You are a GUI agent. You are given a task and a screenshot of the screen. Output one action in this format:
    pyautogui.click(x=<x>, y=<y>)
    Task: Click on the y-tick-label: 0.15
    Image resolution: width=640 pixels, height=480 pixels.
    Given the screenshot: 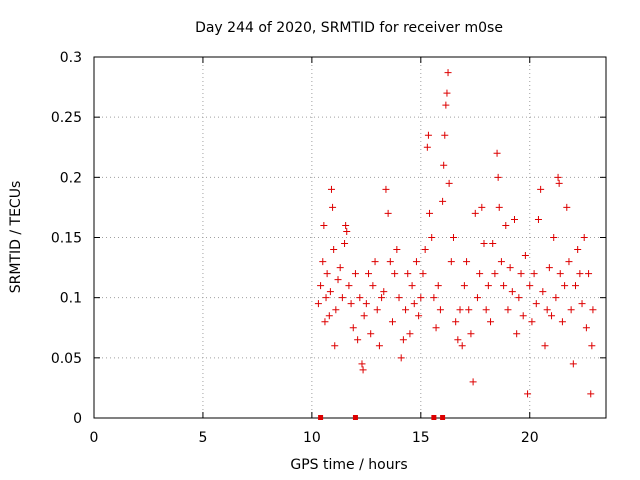 What is the action you would take?
    pyautogui.click(x=66, y=239)
    